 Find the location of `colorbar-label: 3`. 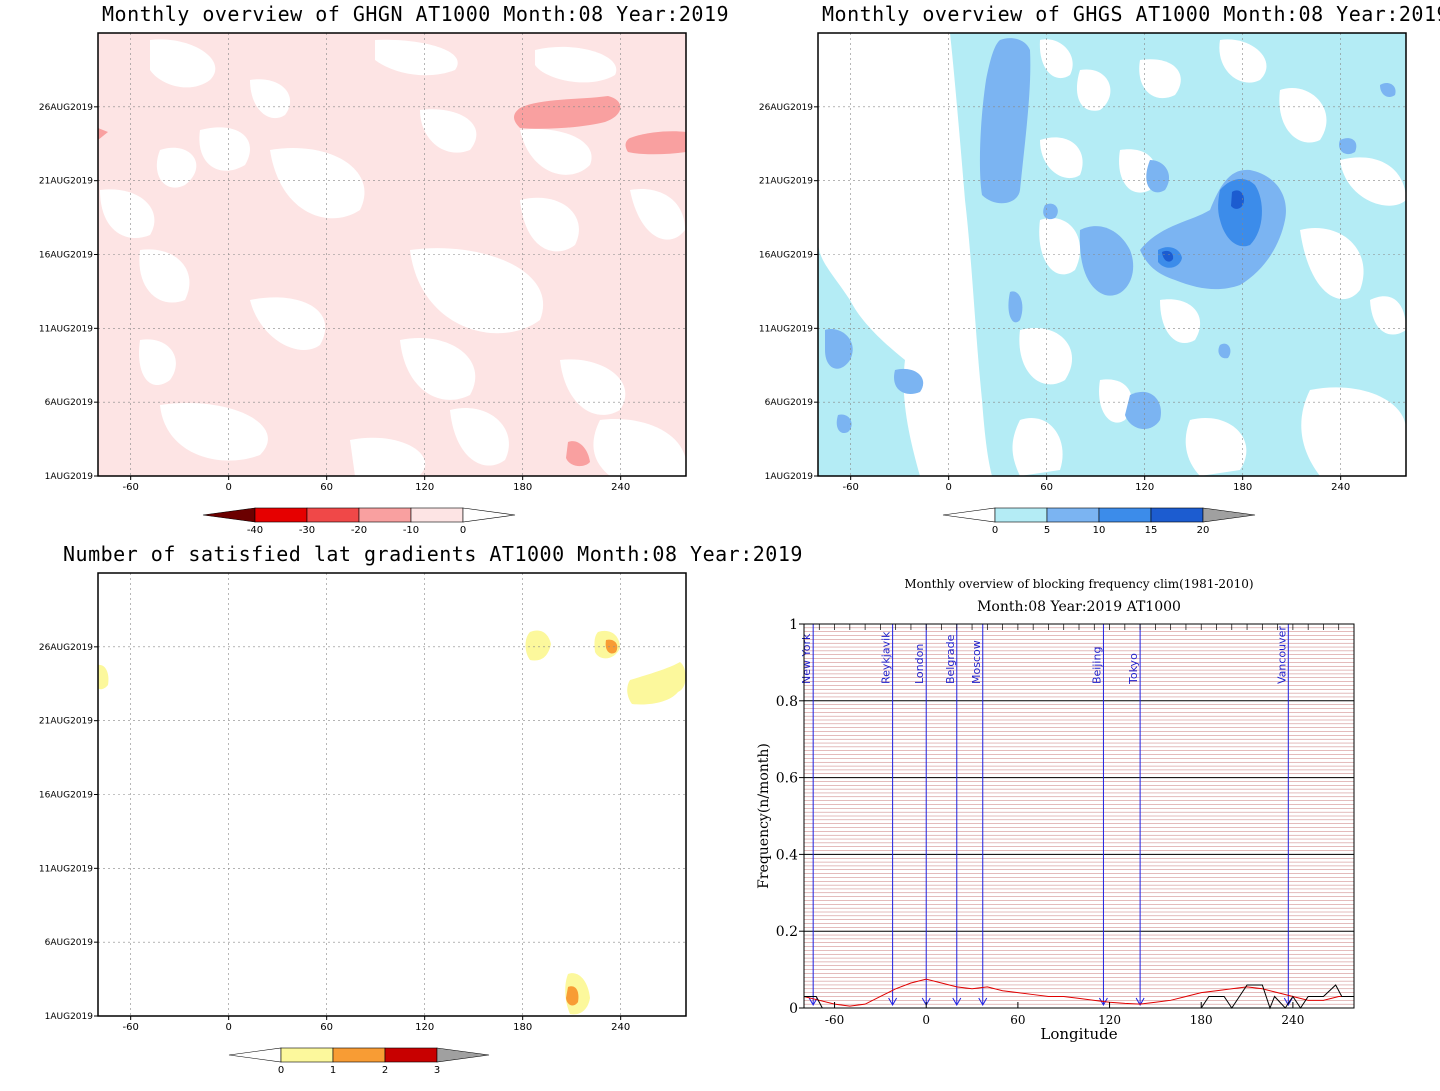

colorbar-label: 3 is located at coordinates (437, 1070).